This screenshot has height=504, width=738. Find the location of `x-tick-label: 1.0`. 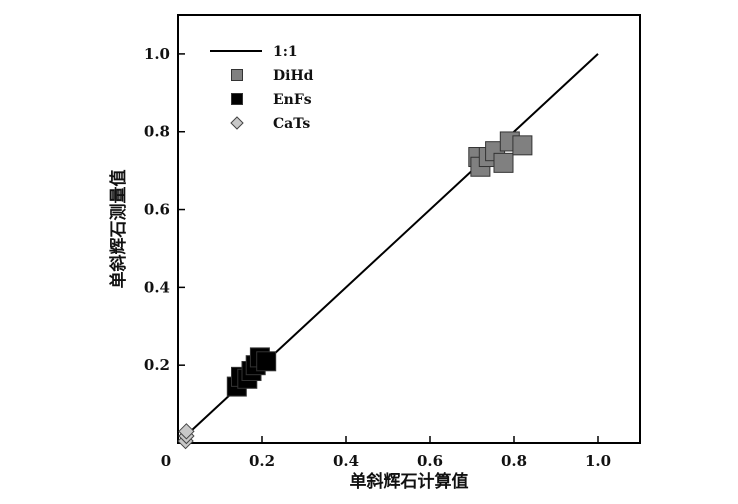

x-tick-label: 1.0 is located at coordinates (598, 461).